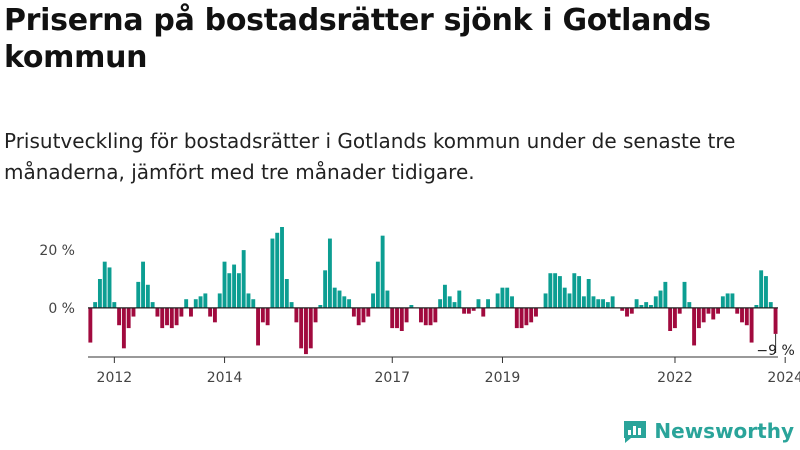  What do you see at coordinates (115, 378) in the screenshot?
I see `x-tick-label: 2012` at bounding box center [115, 378].